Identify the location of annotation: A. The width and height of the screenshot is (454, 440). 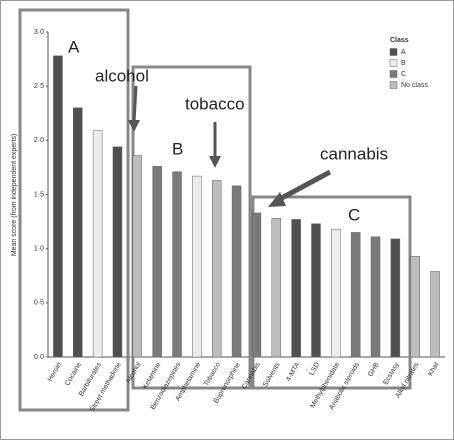
(74, 46).